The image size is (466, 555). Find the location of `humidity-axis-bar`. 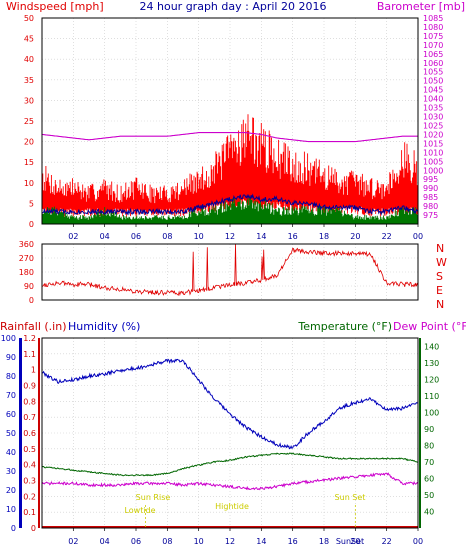

humidity-axis-bar is located at coordinates (20, 433).